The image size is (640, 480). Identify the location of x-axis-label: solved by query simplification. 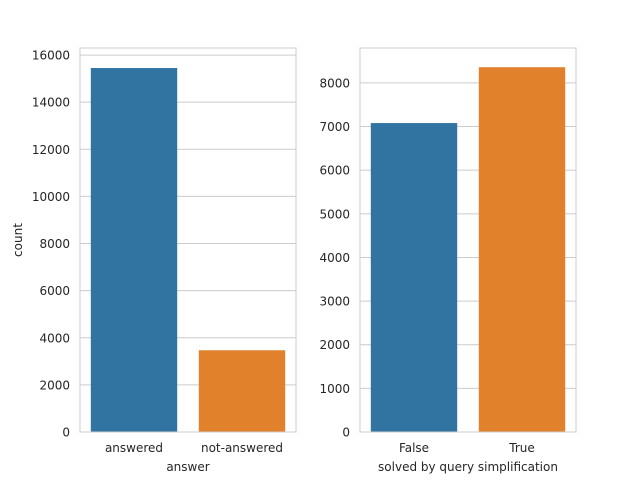
(468, 467).